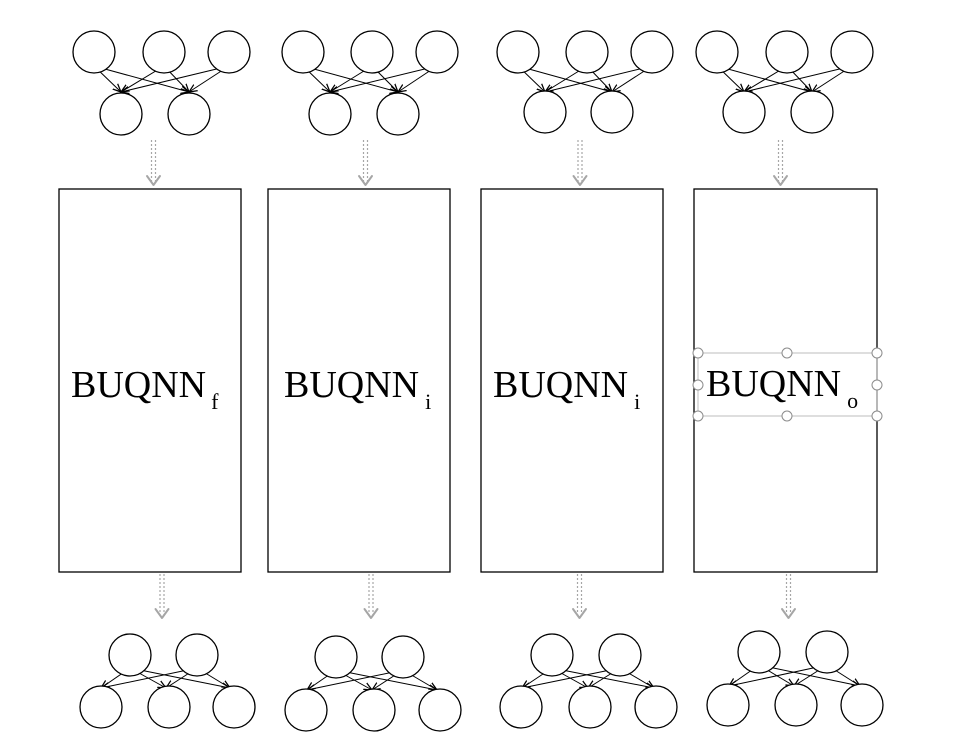 The height and width of the screenshot is (740, 960). I want to click on resize-handle-top-right, so click(877, 353).